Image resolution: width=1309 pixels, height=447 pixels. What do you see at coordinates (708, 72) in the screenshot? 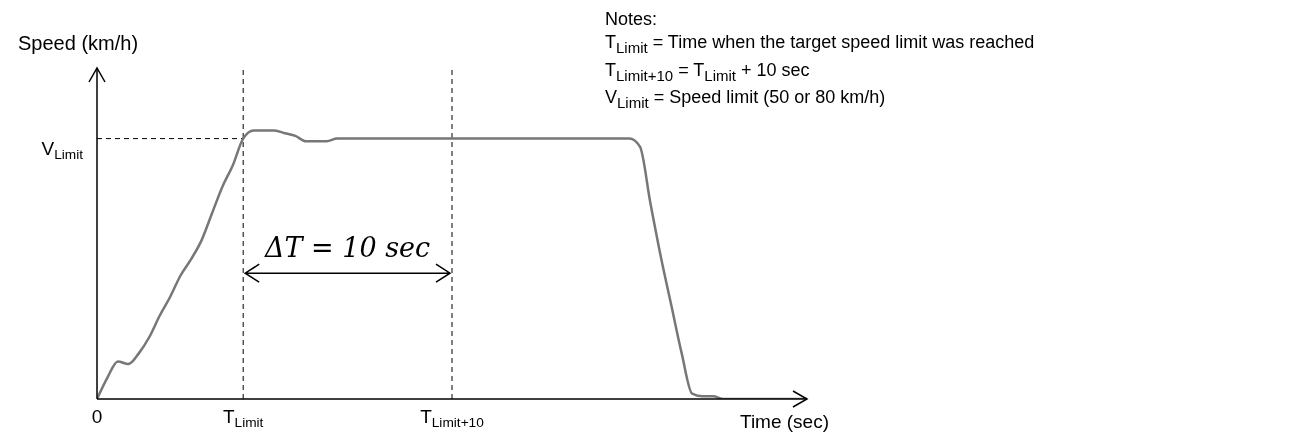
I see `text: T$_{Limit+10}$ = T$_{Limit}$ + 10 sec` at bounding box center [708, 72].